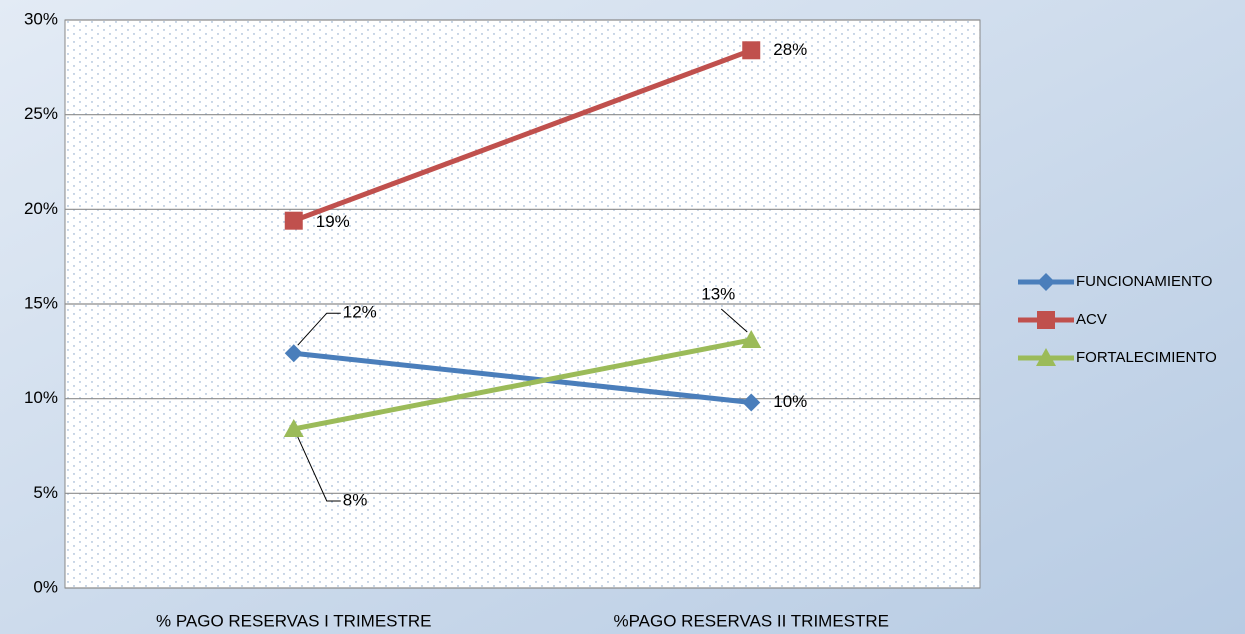 The height and width of the screenshot is (634, 1245). I want to click on y-tick-label: 0%, so click(45, 586).